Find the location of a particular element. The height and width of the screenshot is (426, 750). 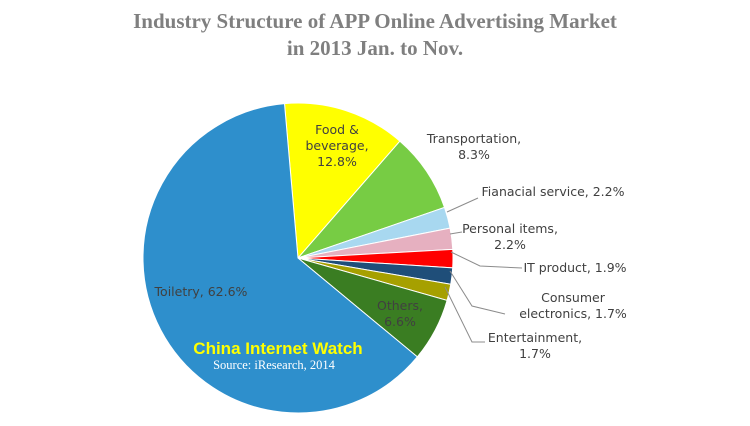

slice-label-line: electronics, 1.7% is located at coordinates (573, 313).